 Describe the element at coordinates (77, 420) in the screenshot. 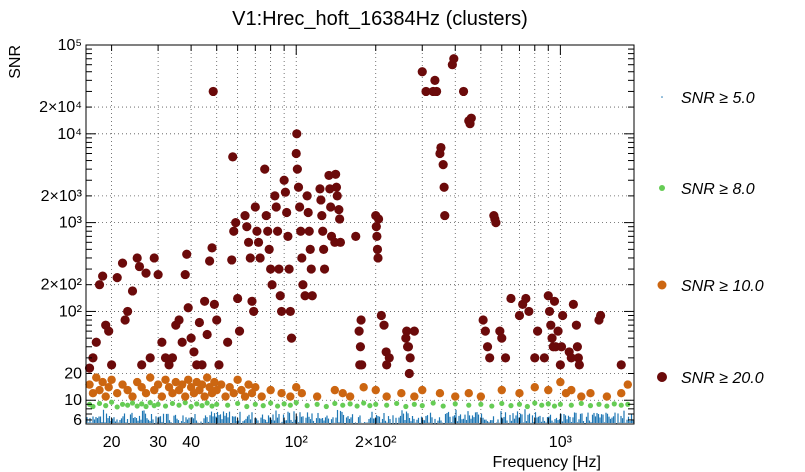

I see `y-tick-label: 6` at that location.